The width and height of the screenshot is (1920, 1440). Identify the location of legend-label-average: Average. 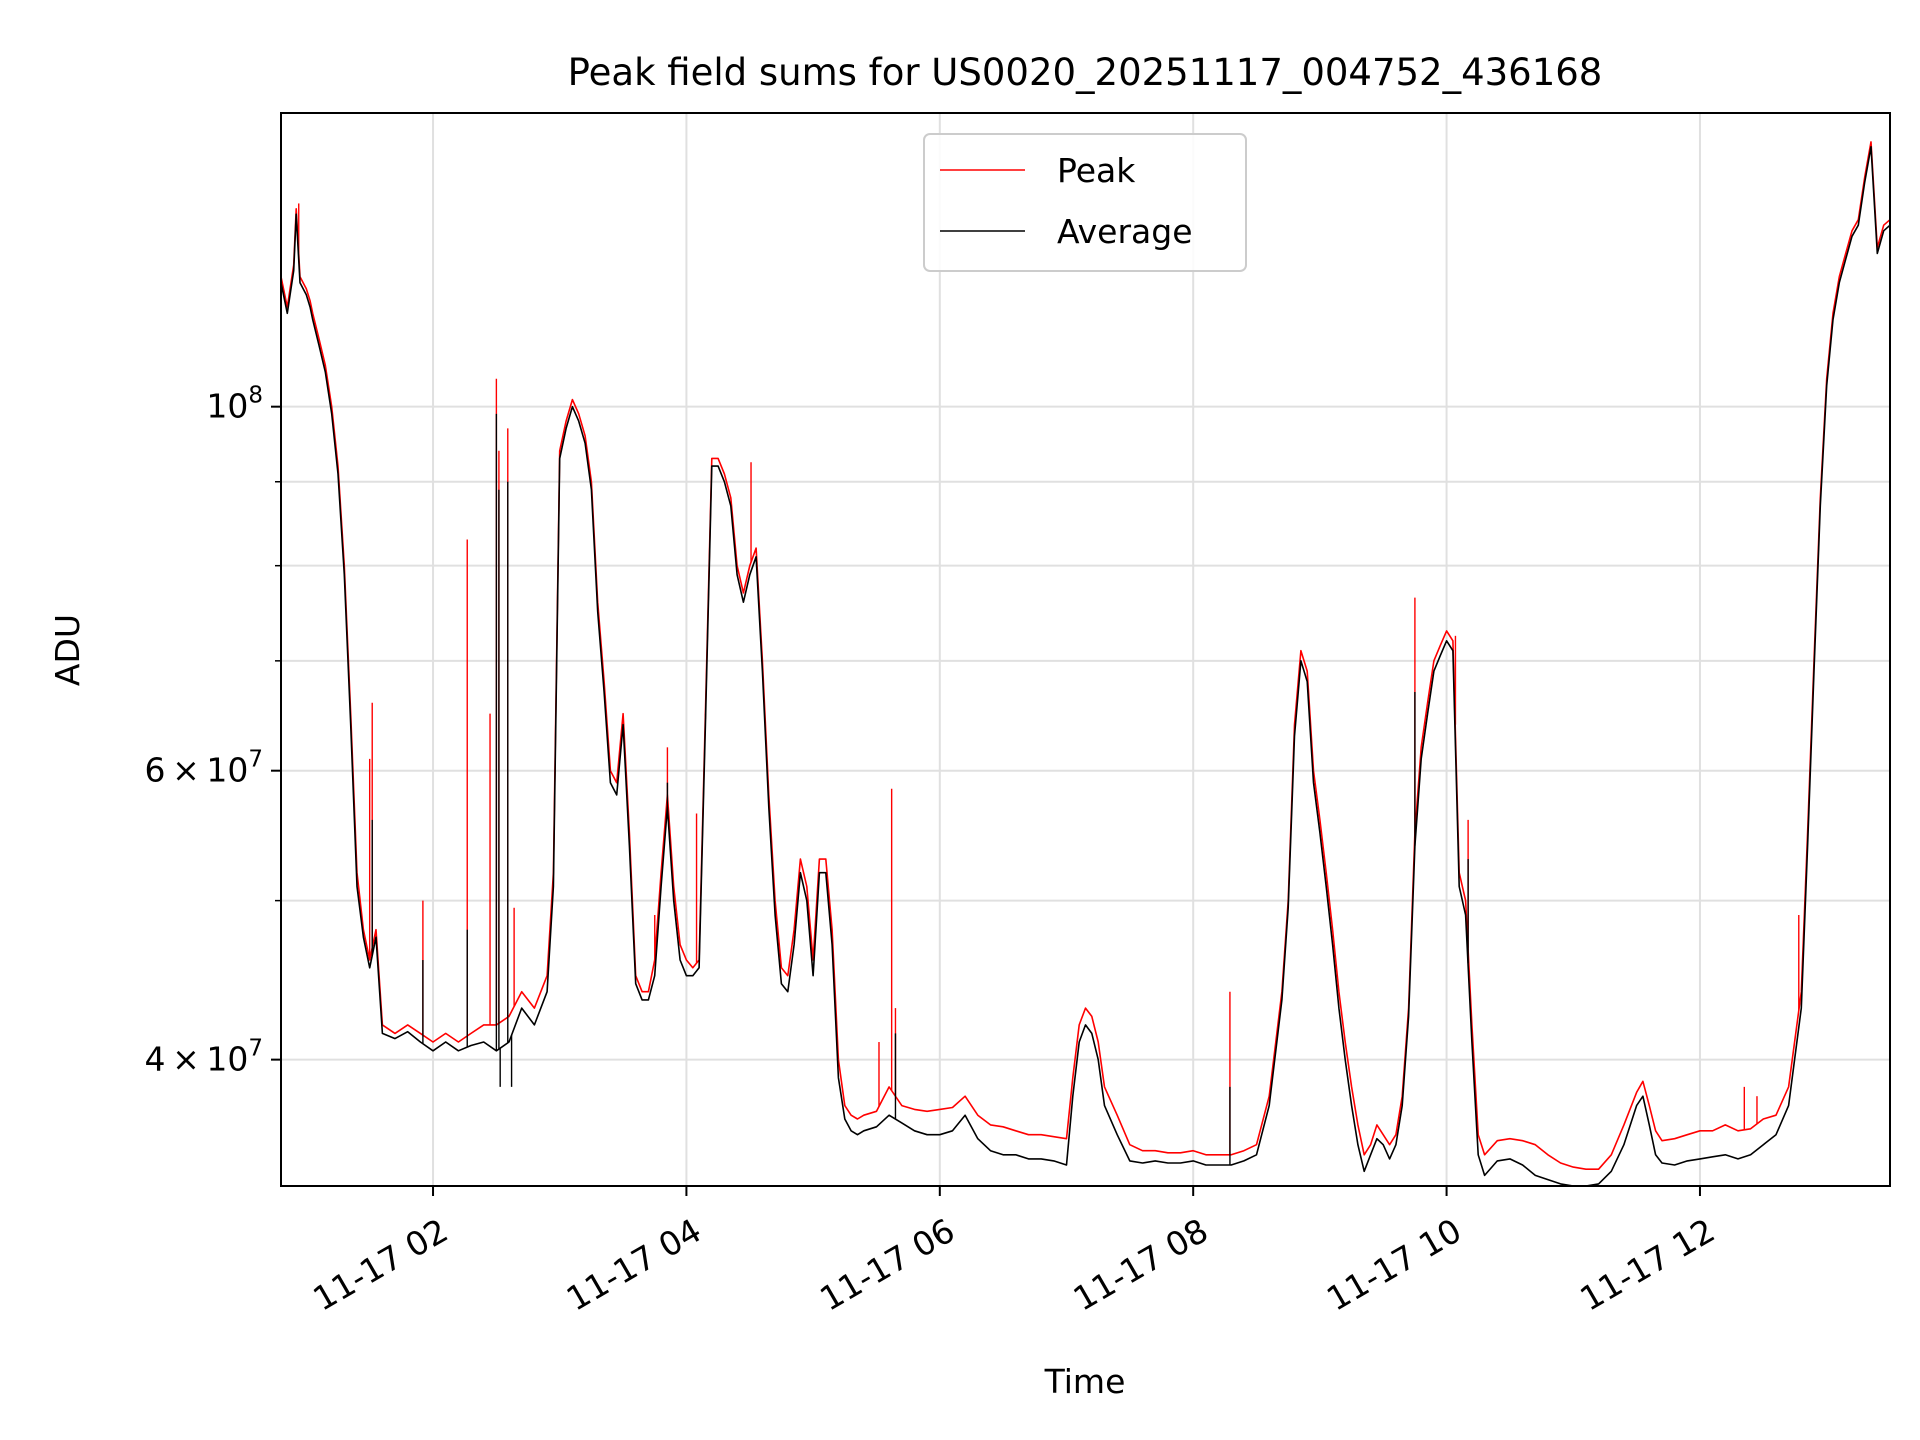
(1125, 231).